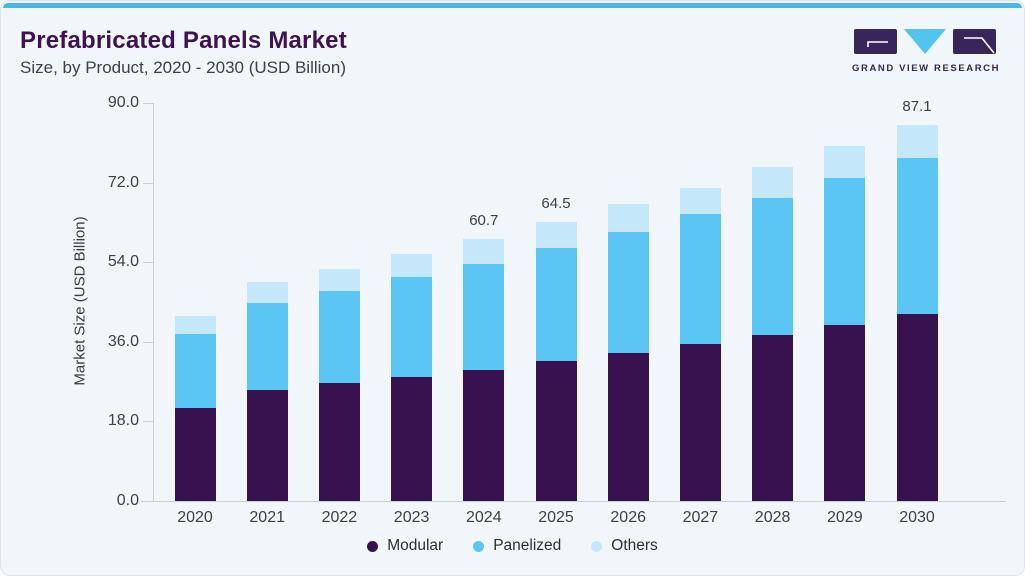 This screenshot has height=576, width=1025. Describe the element at coordinates (917, 407) in the screenshot. I see `bar-segment-2030-modular` at that location.